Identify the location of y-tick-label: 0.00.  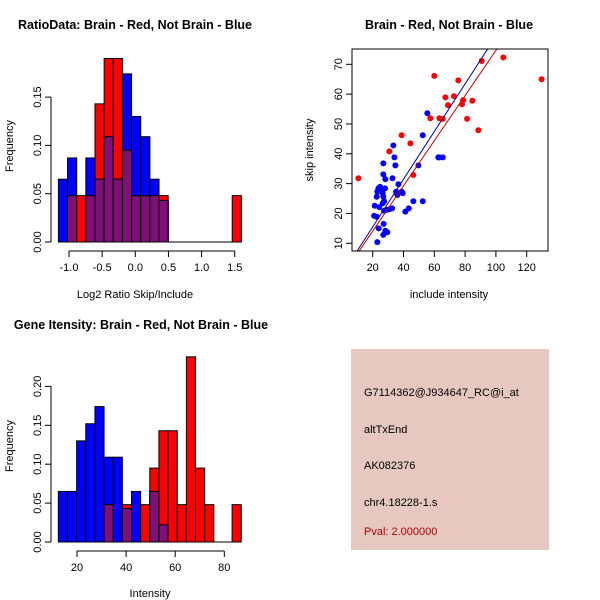
(38, 241).